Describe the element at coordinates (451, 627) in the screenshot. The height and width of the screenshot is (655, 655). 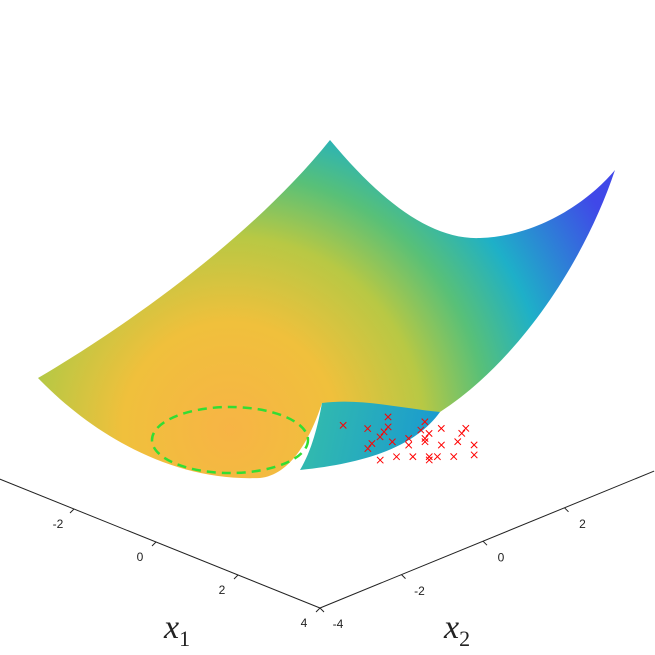
I see `y-axis-label-base: x` at that location.